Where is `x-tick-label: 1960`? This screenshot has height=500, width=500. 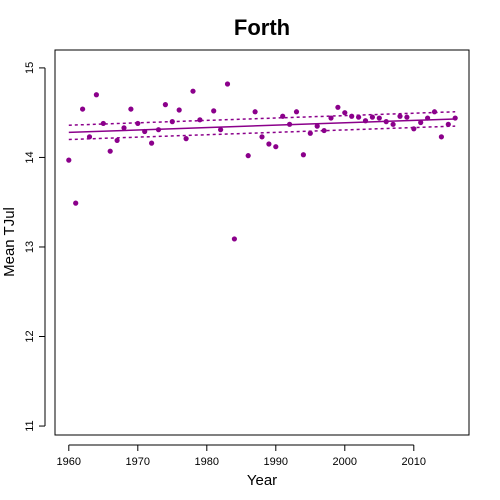
x-tick-label: 1960 is located at coordinates (69, 462).